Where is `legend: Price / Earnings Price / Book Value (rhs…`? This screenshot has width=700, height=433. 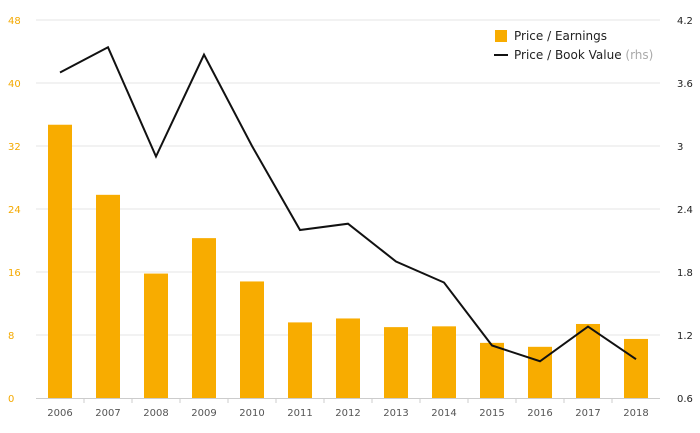
legend: Price / Earnings Price / Book Value (rhs… is located at coordinates (573, 45).